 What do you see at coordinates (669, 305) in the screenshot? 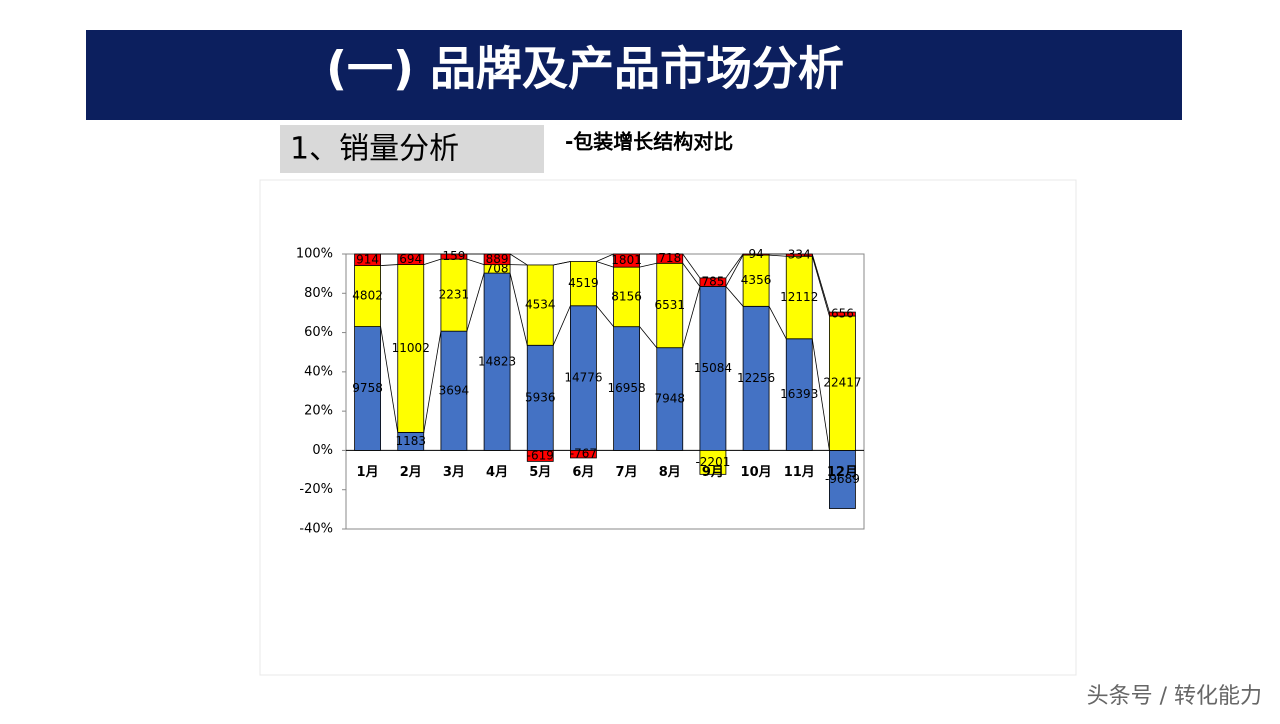
I see `data-label: 6531` at bounding box center [669, 305].